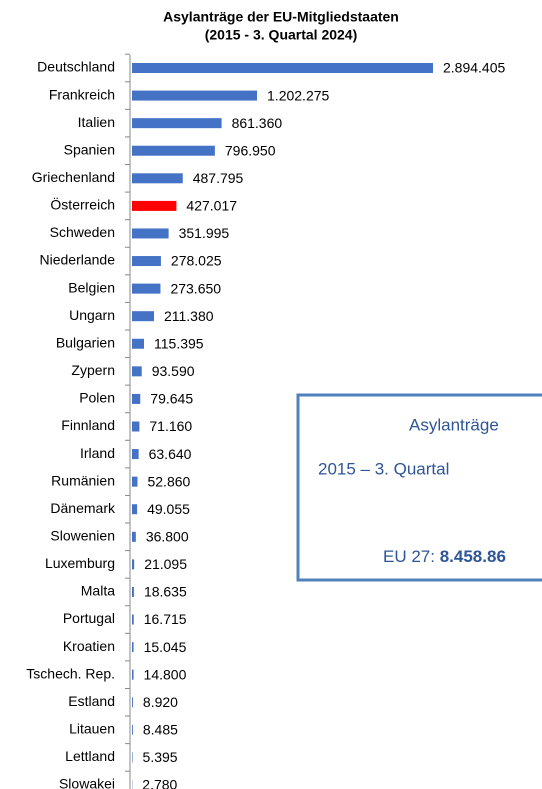 The width and height of the screenshot is (542, 789). I want to click on value-label: 79.645, so click(171, 399).